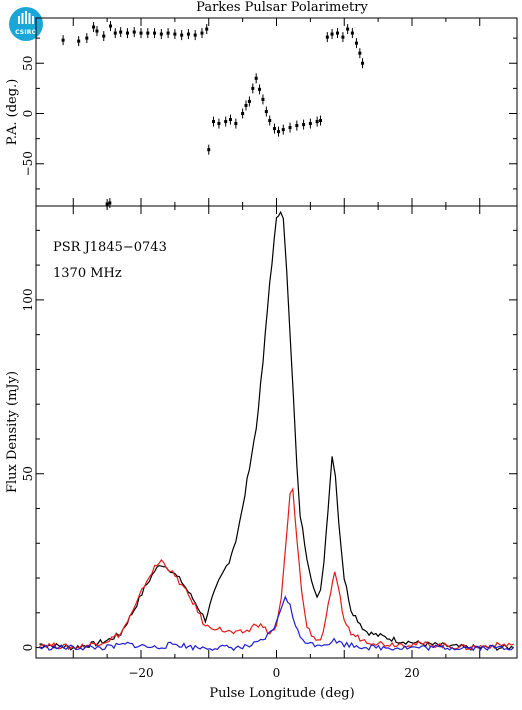 The width and height of the screenshot is (522, 710). I want to click on pa-y-tick-label: 0, so click(28, 114).